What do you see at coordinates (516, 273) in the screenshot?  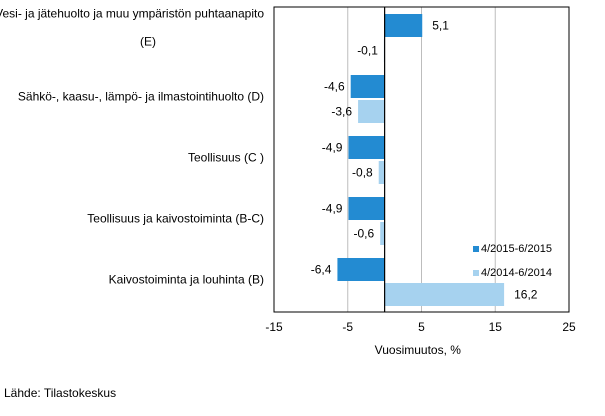 I see `legend-label: 4/2014-6/2014` at bounding box center [516, 273].